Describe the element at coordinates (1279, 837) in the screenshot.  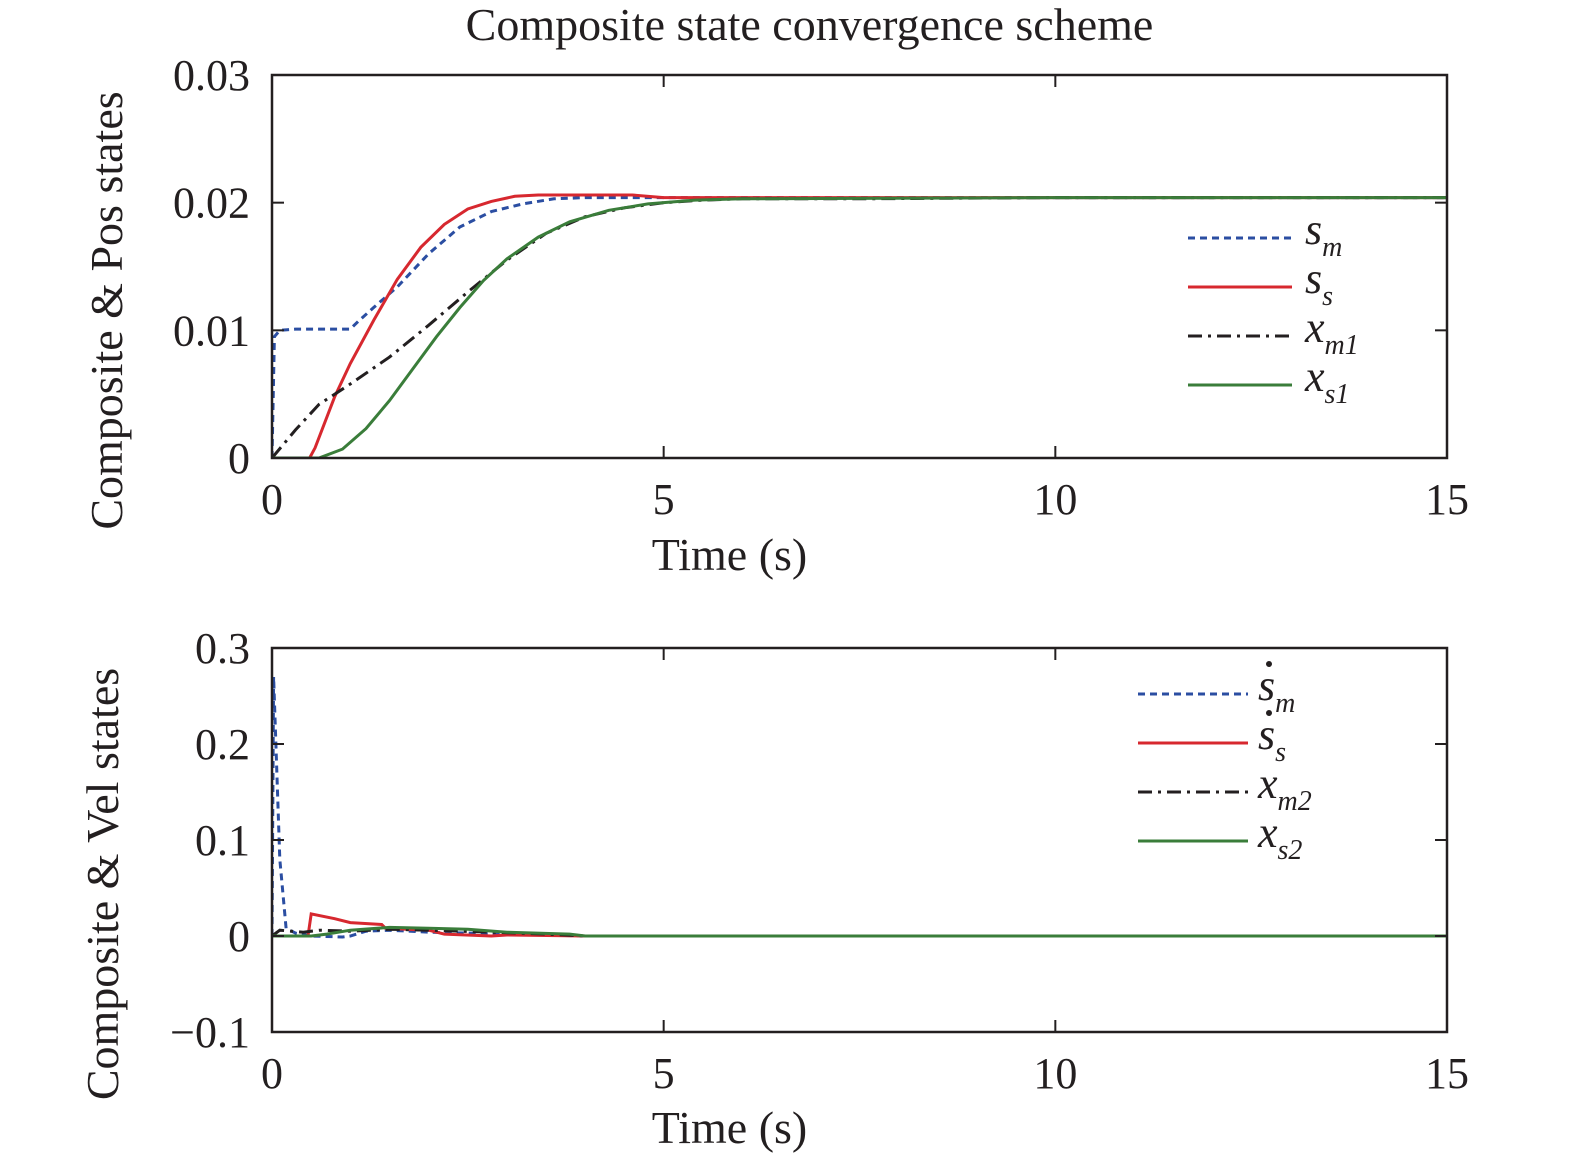
I see `legend-entry: xs2` at that location.